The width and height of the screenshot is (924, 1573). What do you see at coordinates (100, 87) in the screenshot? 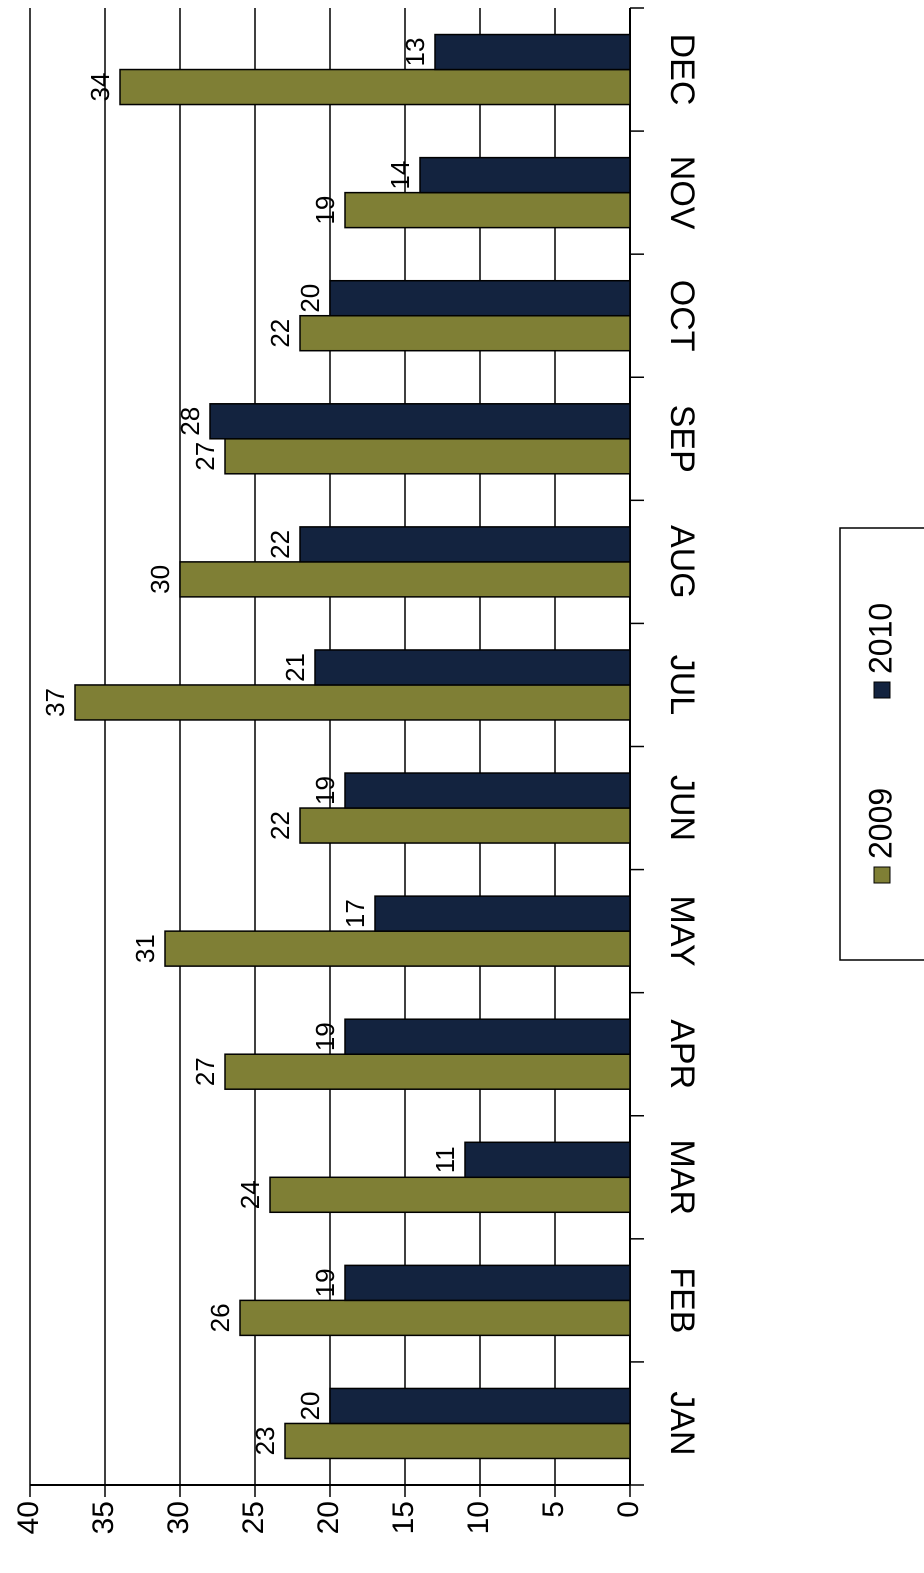
I see `data-label: 34` at bounding box center [100, 87].